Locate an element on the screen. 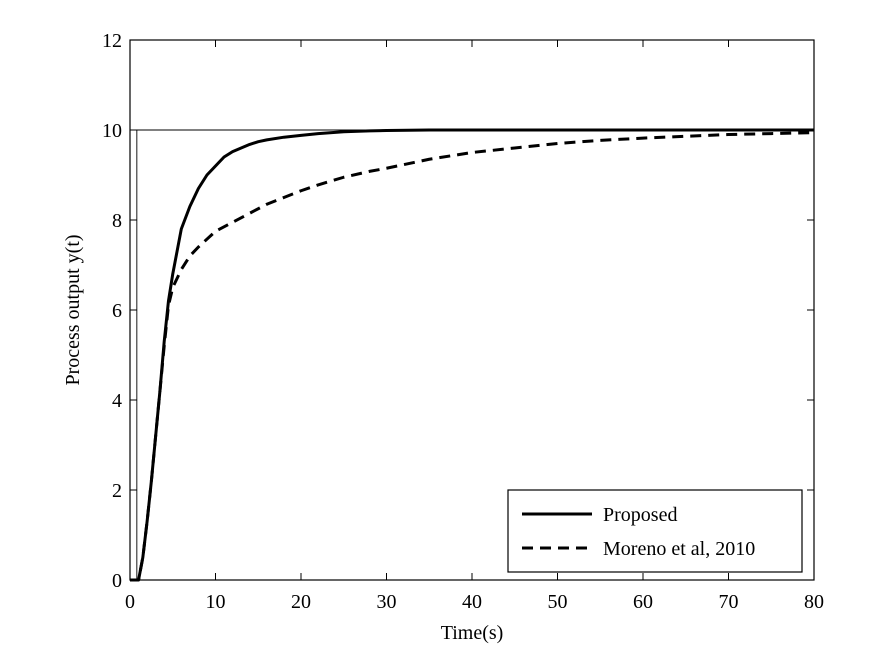 The image size is (871, 656). x-tick-label: 40 is located at coordinates (472, 602).